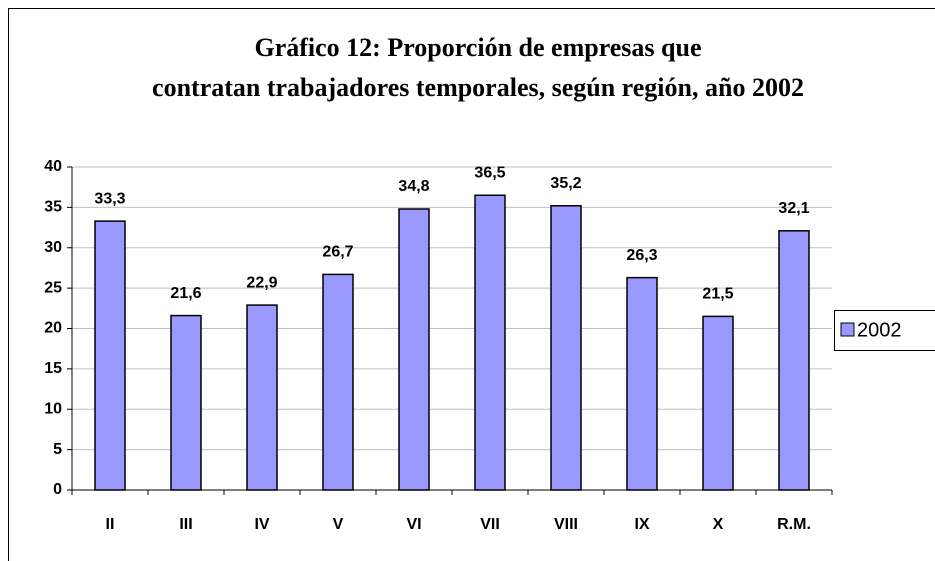  What do you see at coordinates (489, 172) in the screenshot?
I see `data-label: 36,5` at bounding box center [489, 172].